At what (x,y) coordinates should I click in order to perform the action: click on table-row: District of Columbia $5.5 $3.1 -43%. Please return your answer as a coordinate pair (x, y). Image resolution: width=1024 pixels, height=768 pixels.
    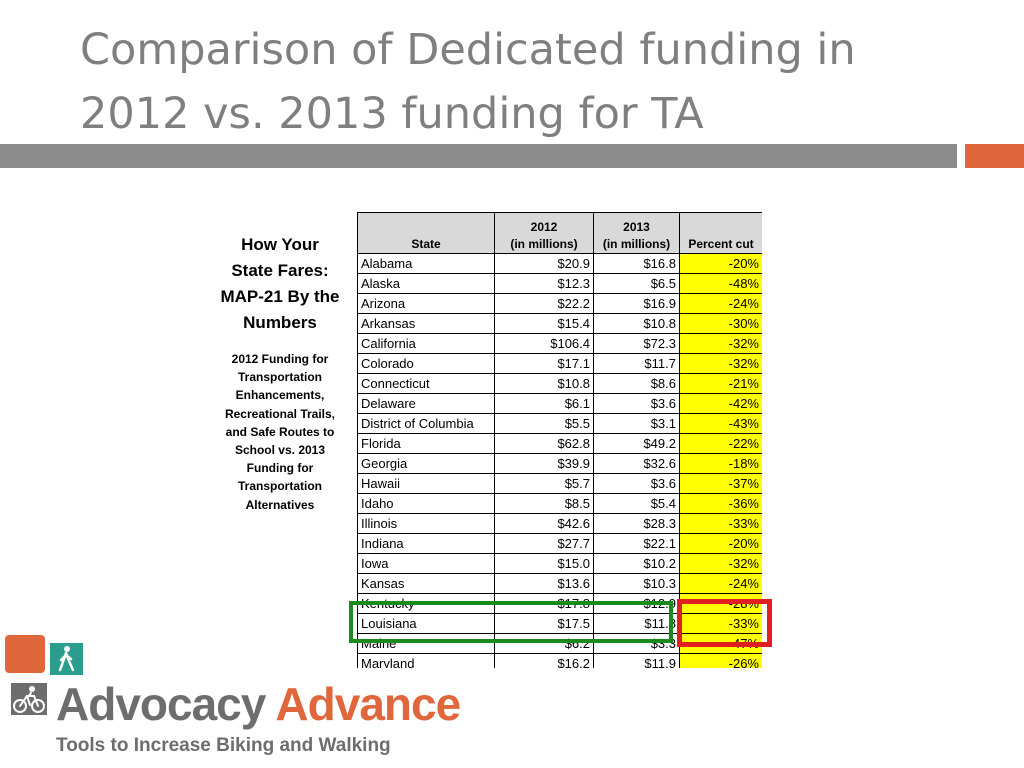
    Looking at the image, I should click on (559, 423).